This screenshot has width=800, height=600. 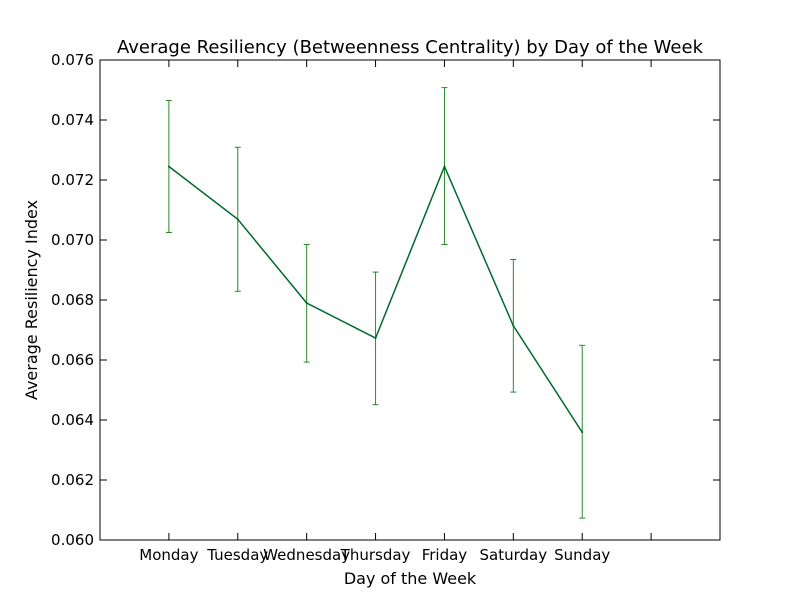 I want to click on x-tick-label: Friday, so click(x=445, y=555).